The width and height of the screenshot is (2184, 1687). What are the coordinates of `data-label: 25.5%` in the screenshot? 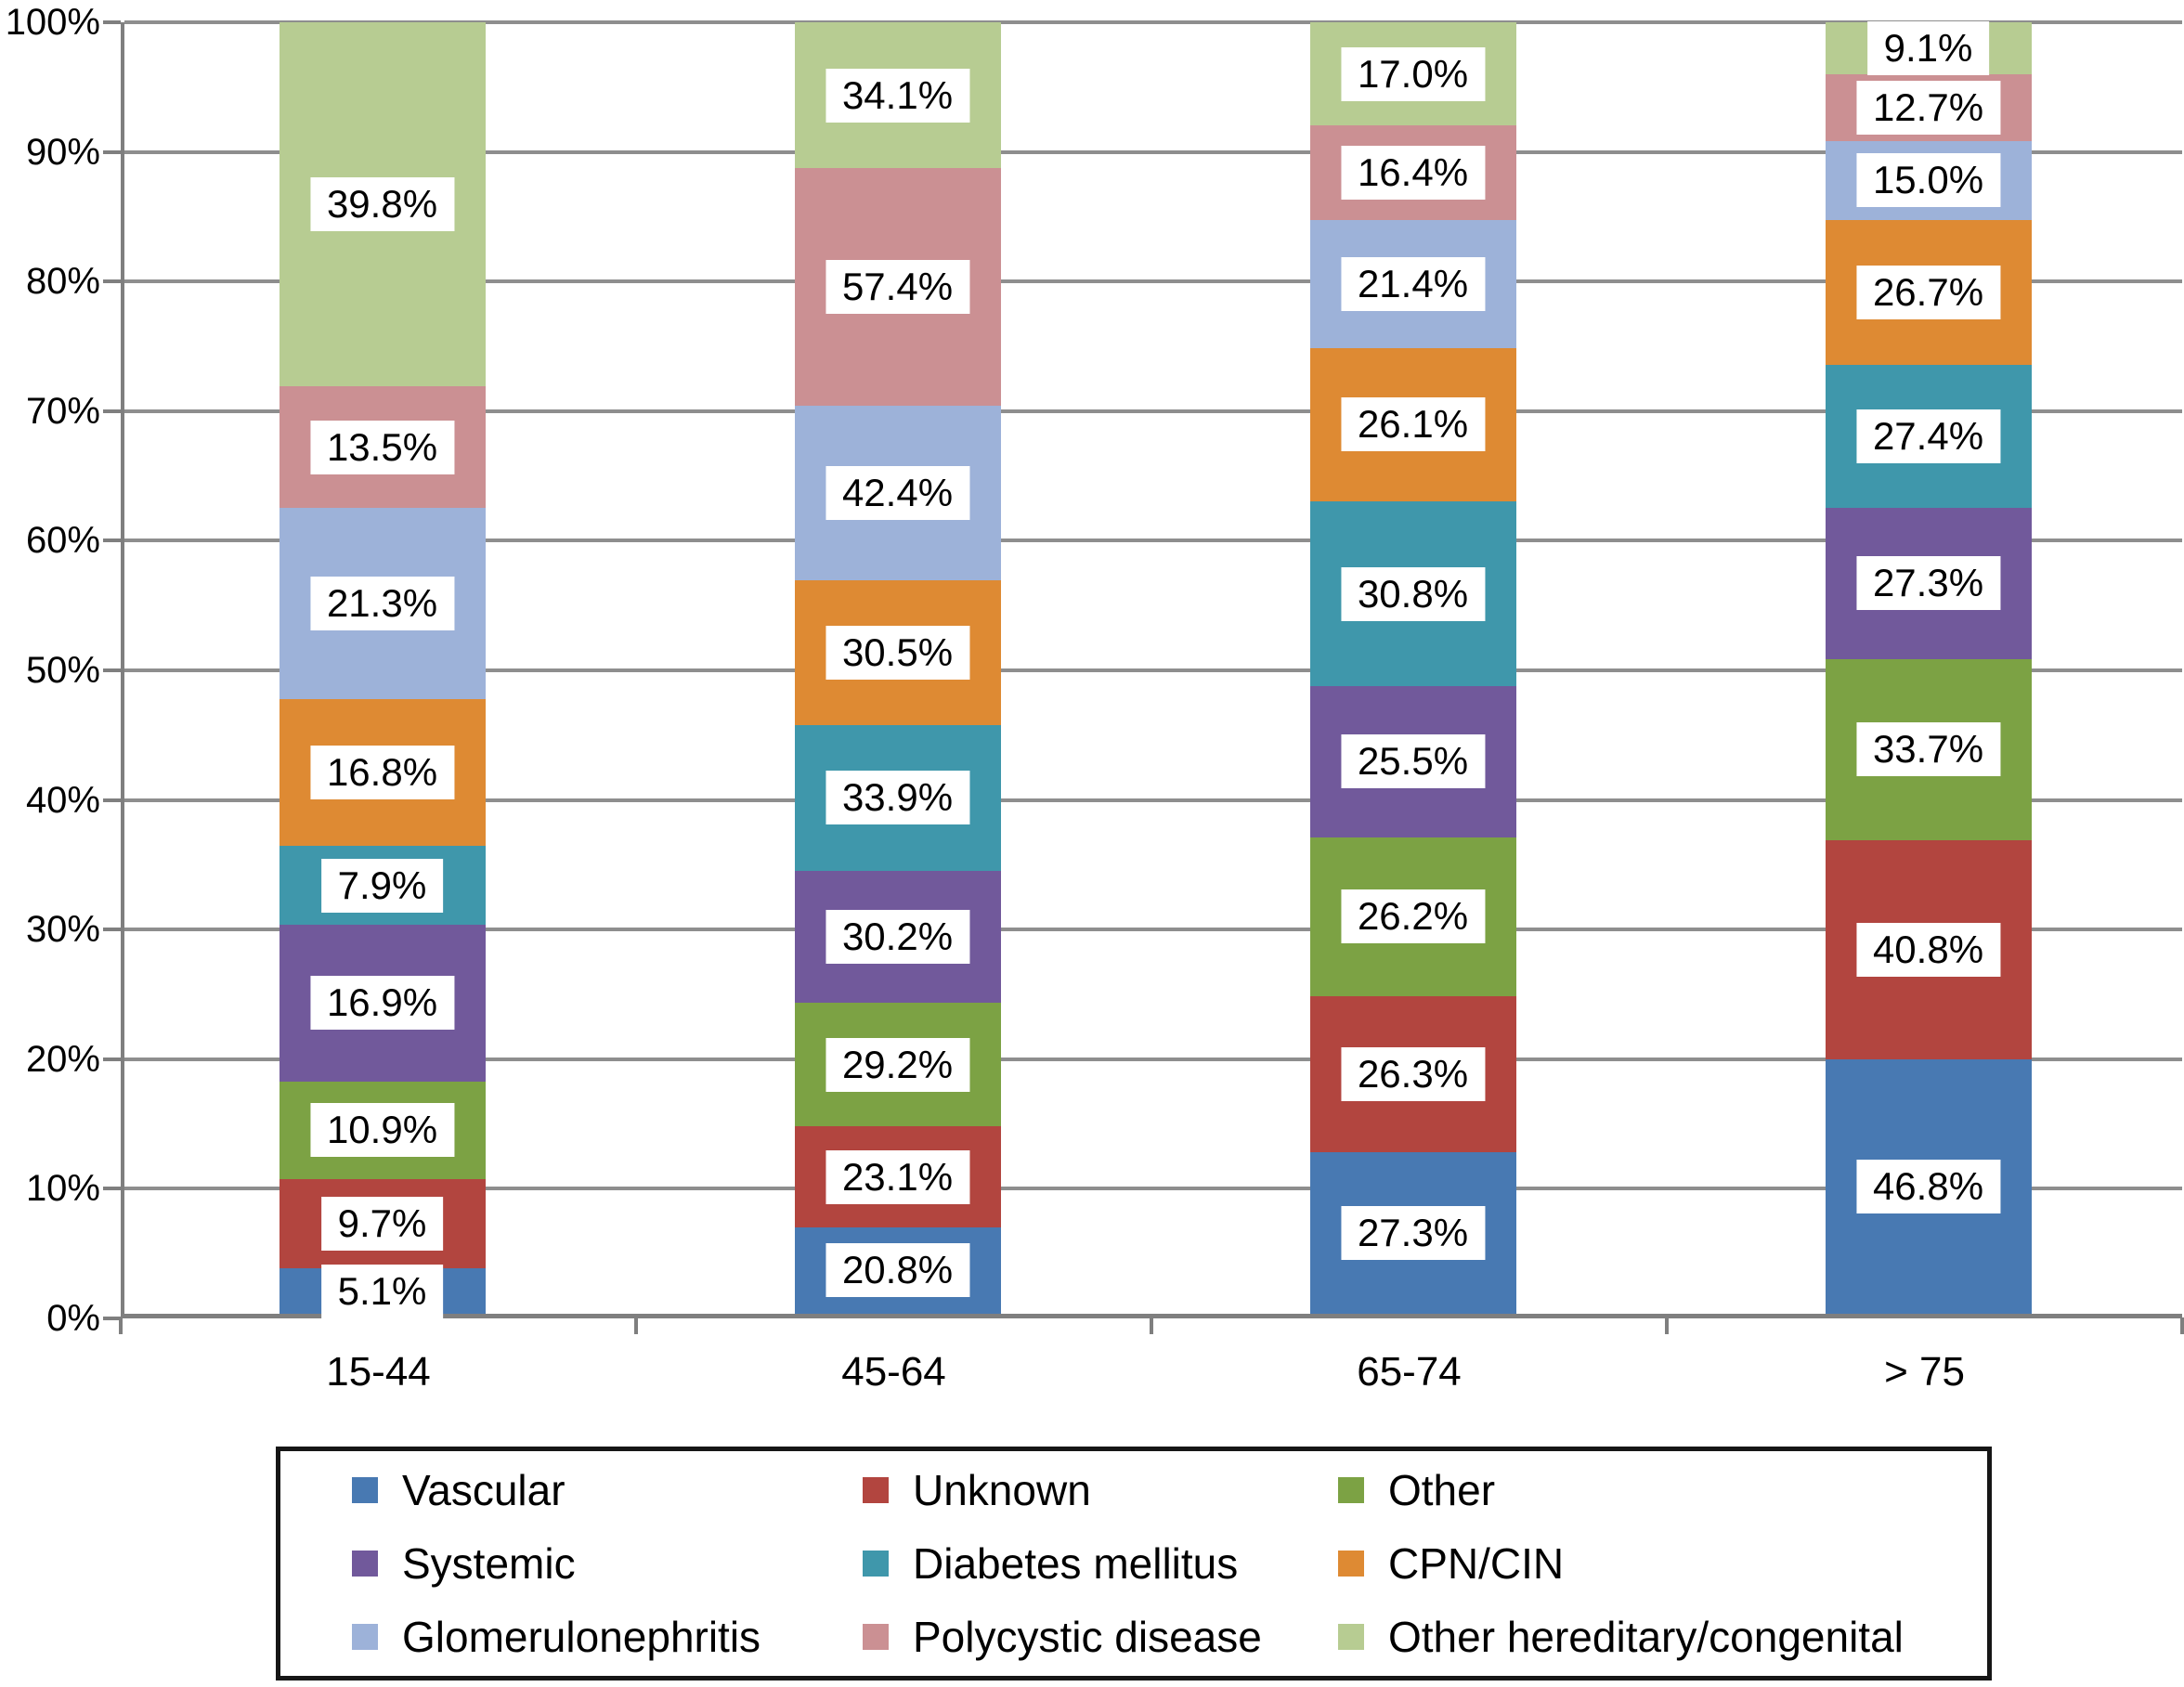 It's located at (1413, 761).